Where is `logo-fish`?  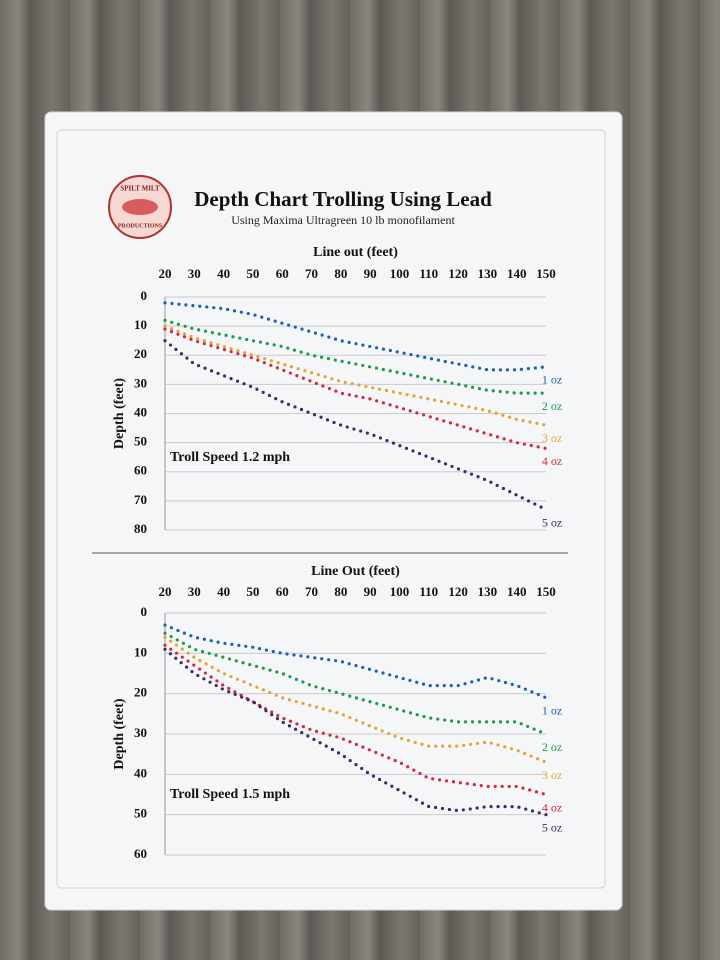 logo-fish is located at coordinates (140, 207).